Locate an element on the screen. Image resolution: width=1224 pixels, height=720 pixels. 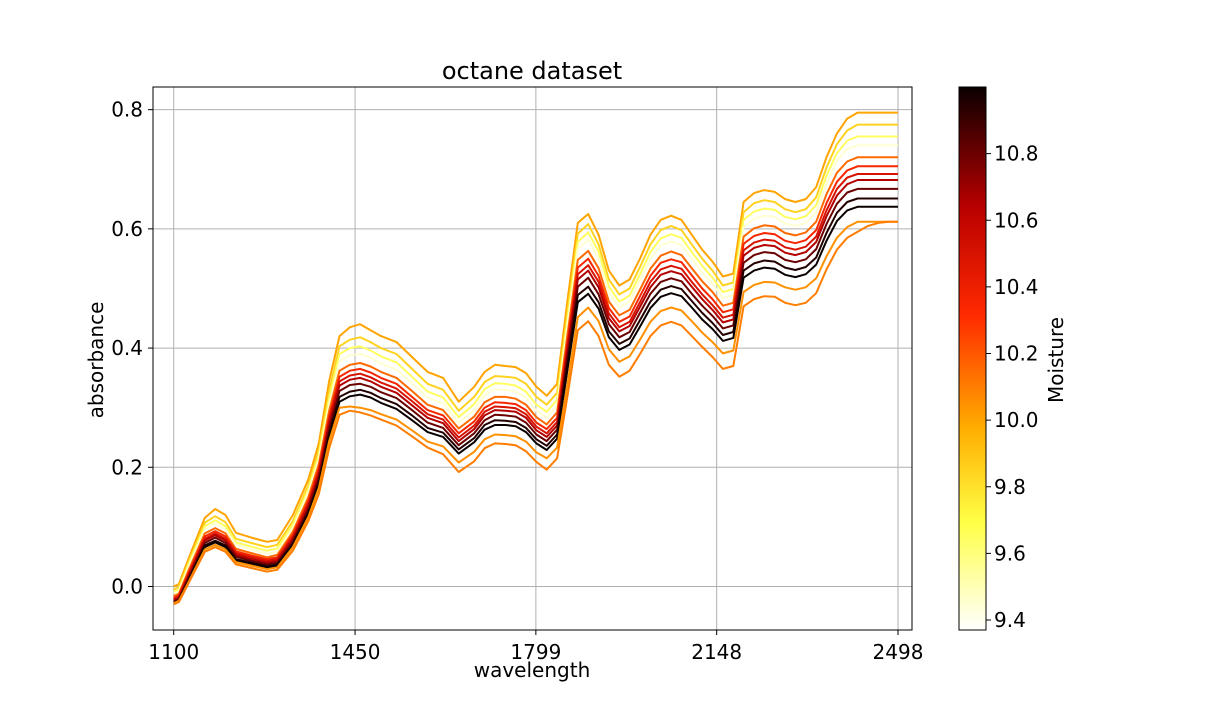
chart-title: octane dataset is located at coordinates (532, 71).